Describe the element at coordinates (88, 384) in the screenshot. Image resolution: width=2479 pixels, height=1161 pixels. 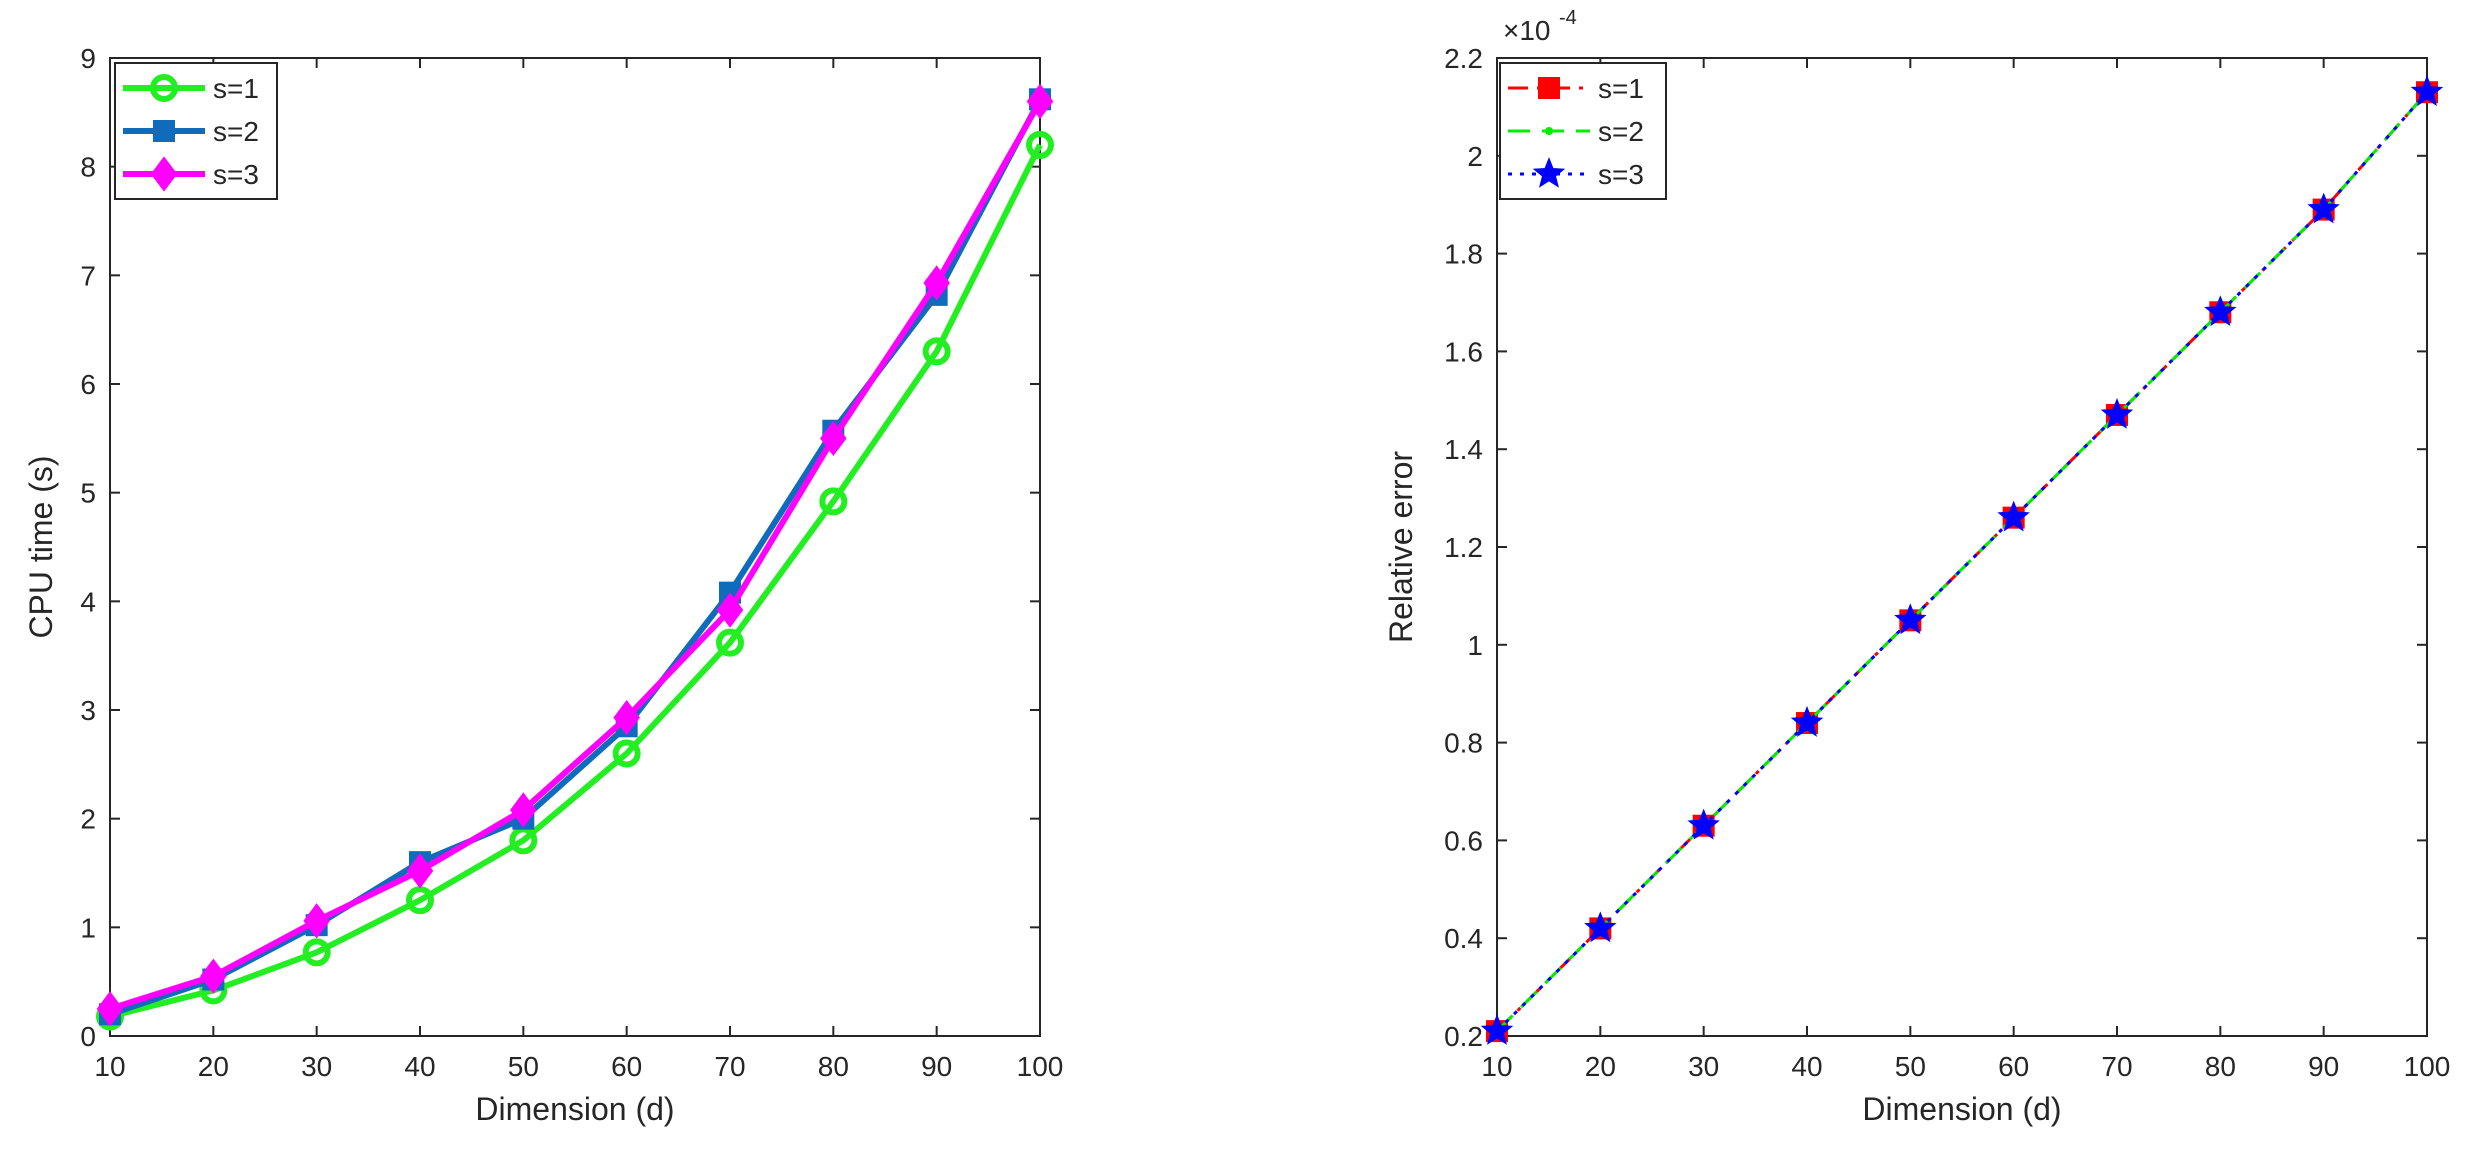
I see `y-tick-label: 6` at that location.